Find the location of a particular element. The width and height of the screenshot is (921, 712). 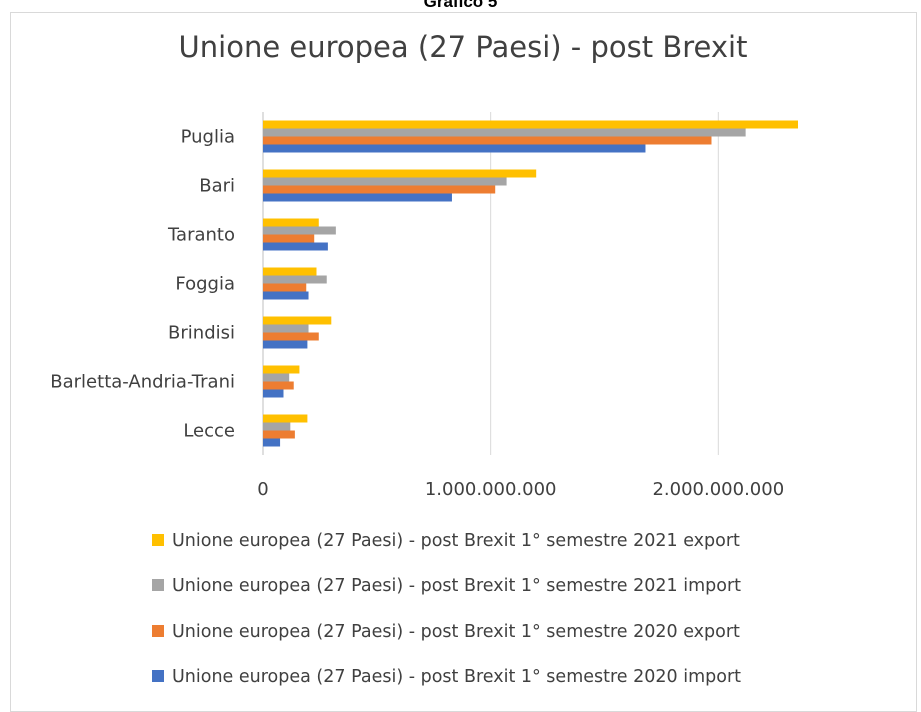

category-label: Foggia is located at coordinates (205, 284).